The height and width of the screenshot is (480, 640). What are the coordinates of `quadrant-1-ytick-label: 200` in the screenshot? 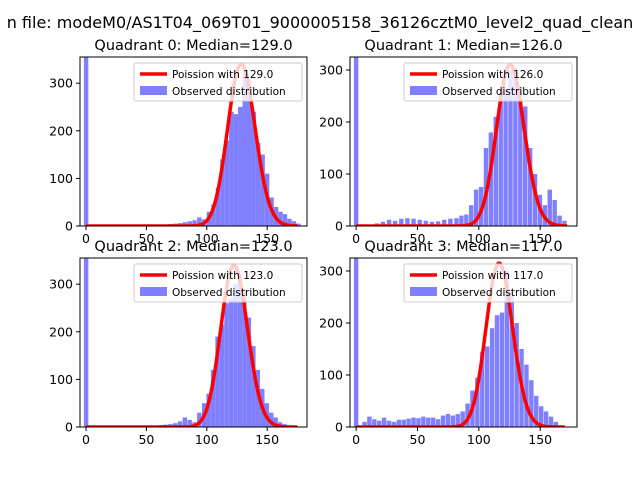 It's located at (331, 122).